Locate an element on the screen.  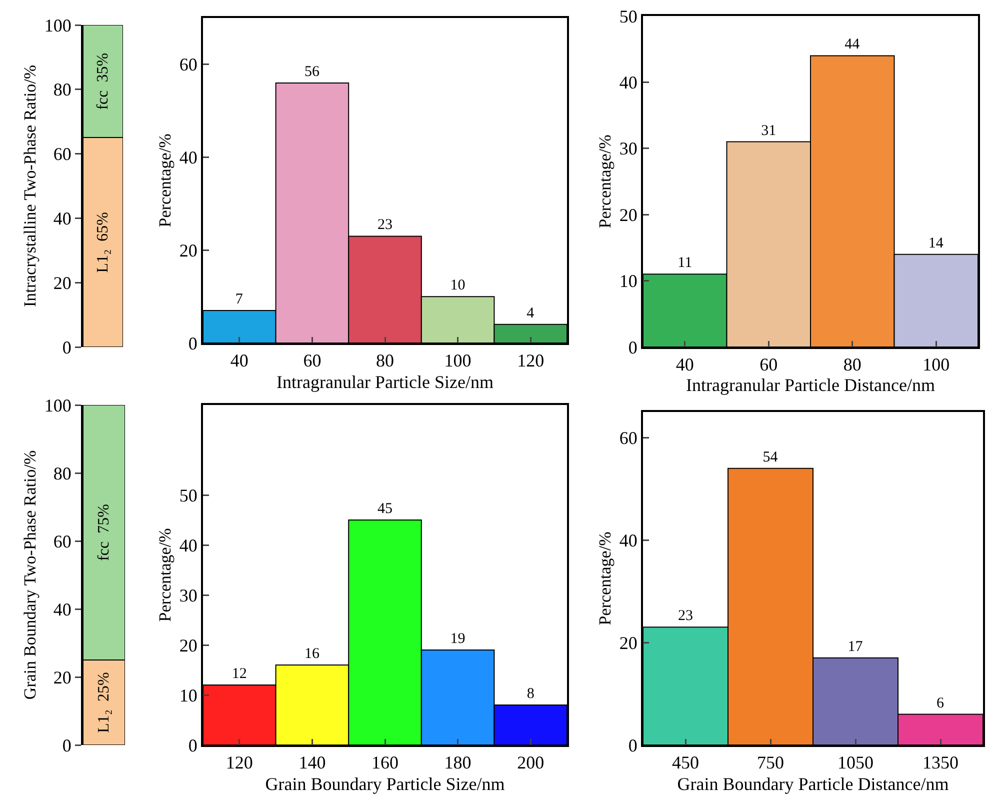
data-label: 16 is located at coordinates (312, 654).